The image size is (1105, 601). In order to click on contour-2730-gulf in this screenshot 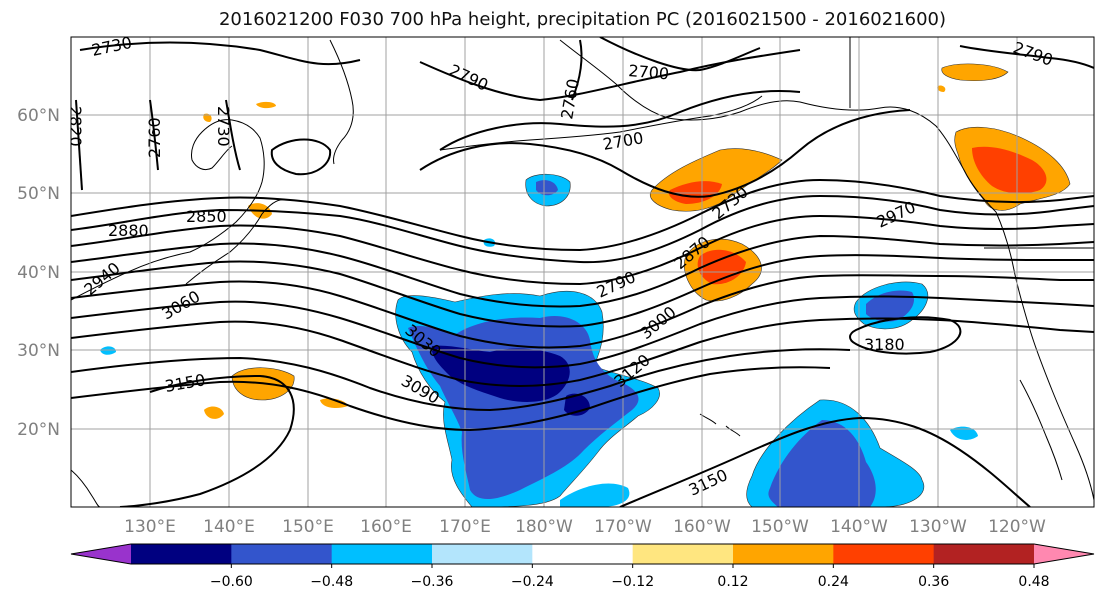, I will do `click(665, 153)`.